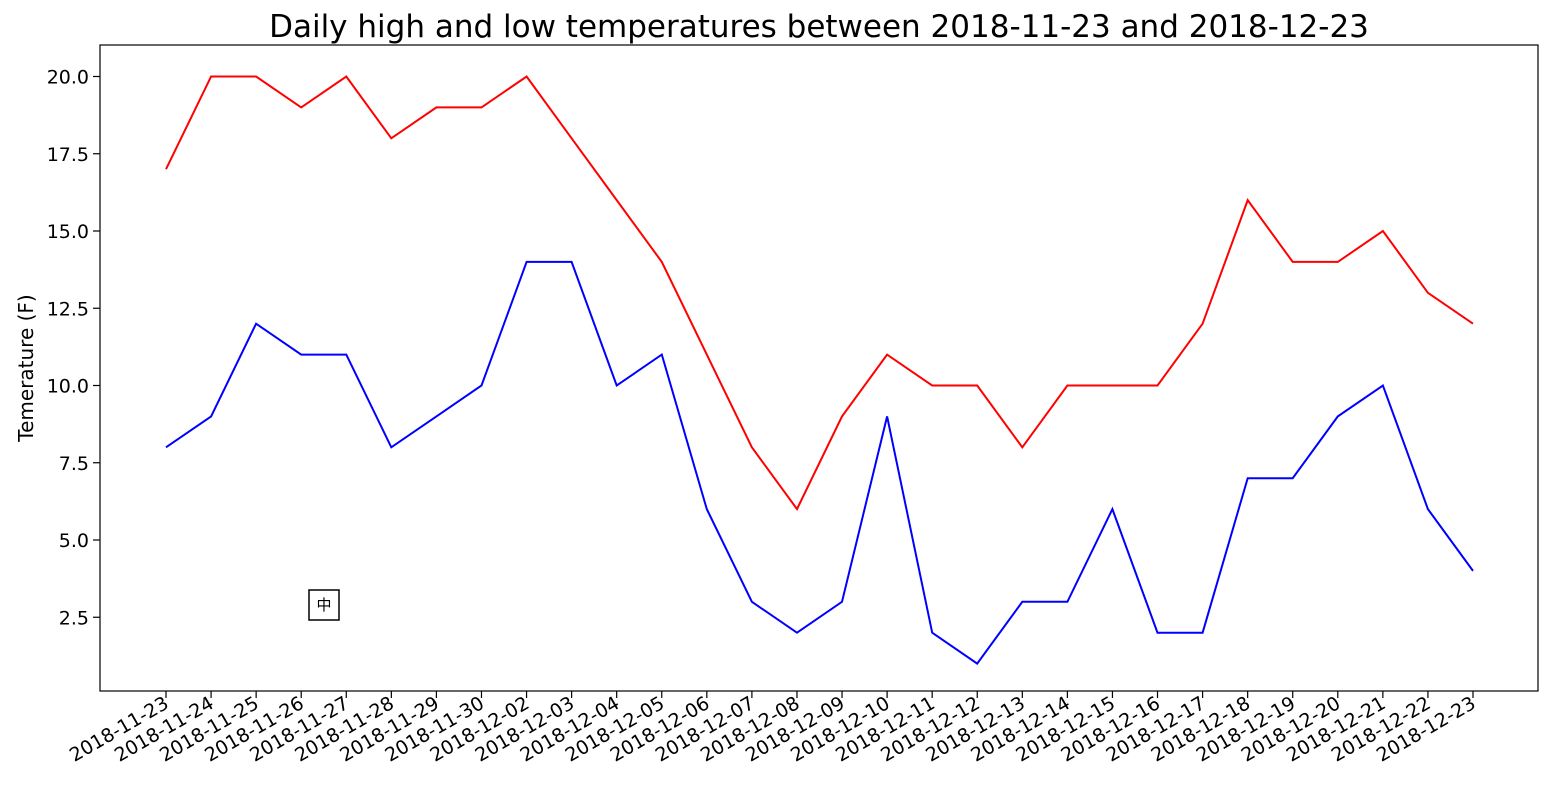 Image resolution: width=1551 pixels, height=791 pixels. Describe the element at coordinates (68, 232) in the screenshot. I see `y-tick-label: 15.0` at that location.